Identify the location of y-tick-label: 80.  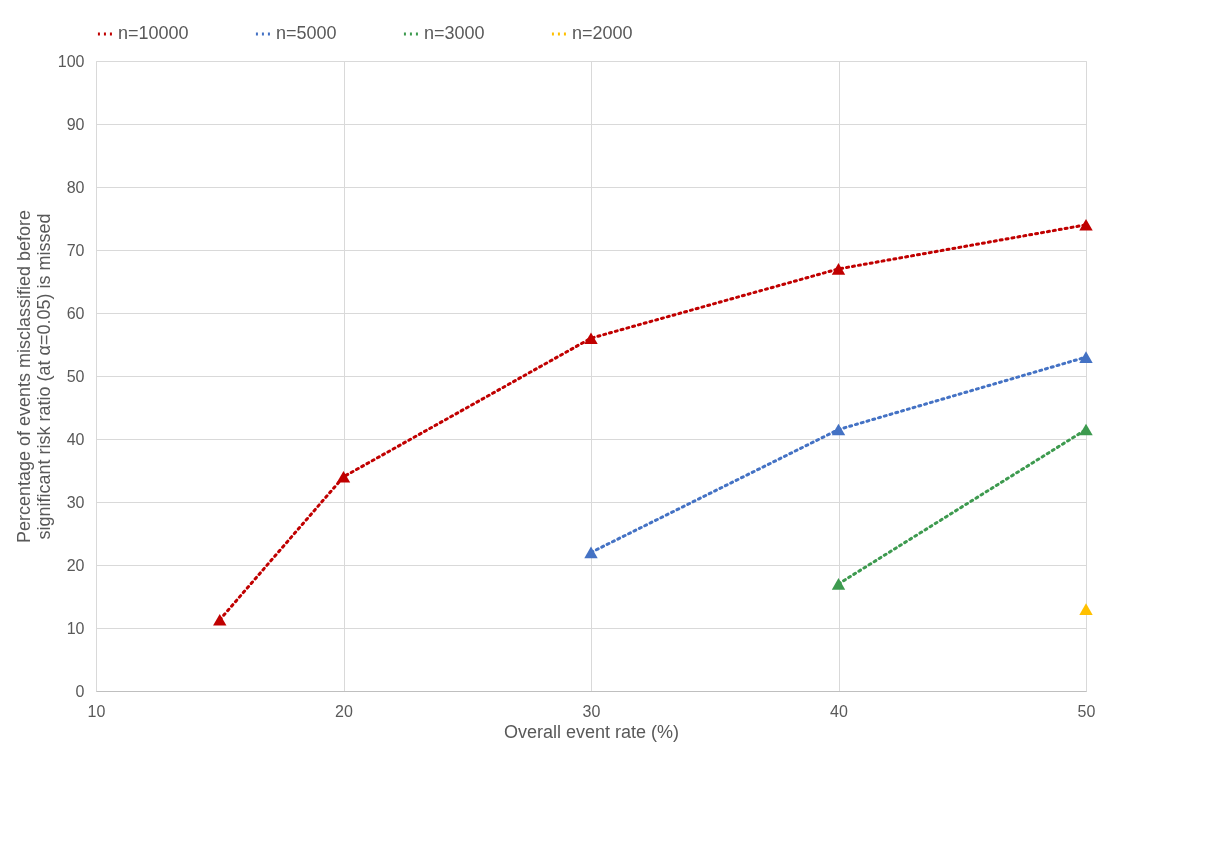
(75, 187).